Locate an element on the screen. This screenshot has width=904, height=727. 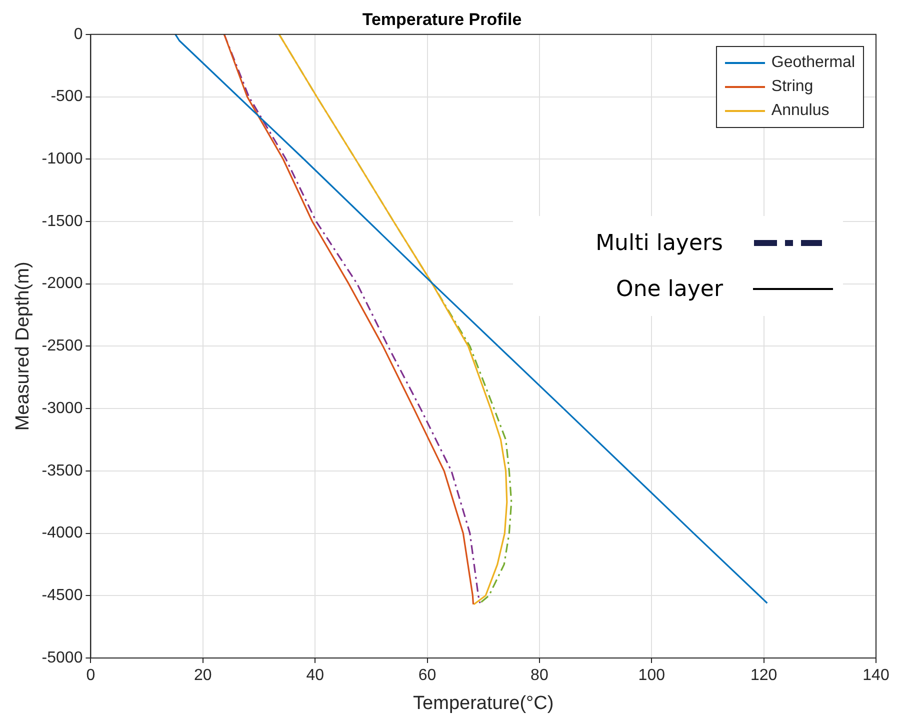
y-tick-label: -3000 is located at coordinates (62, 408).